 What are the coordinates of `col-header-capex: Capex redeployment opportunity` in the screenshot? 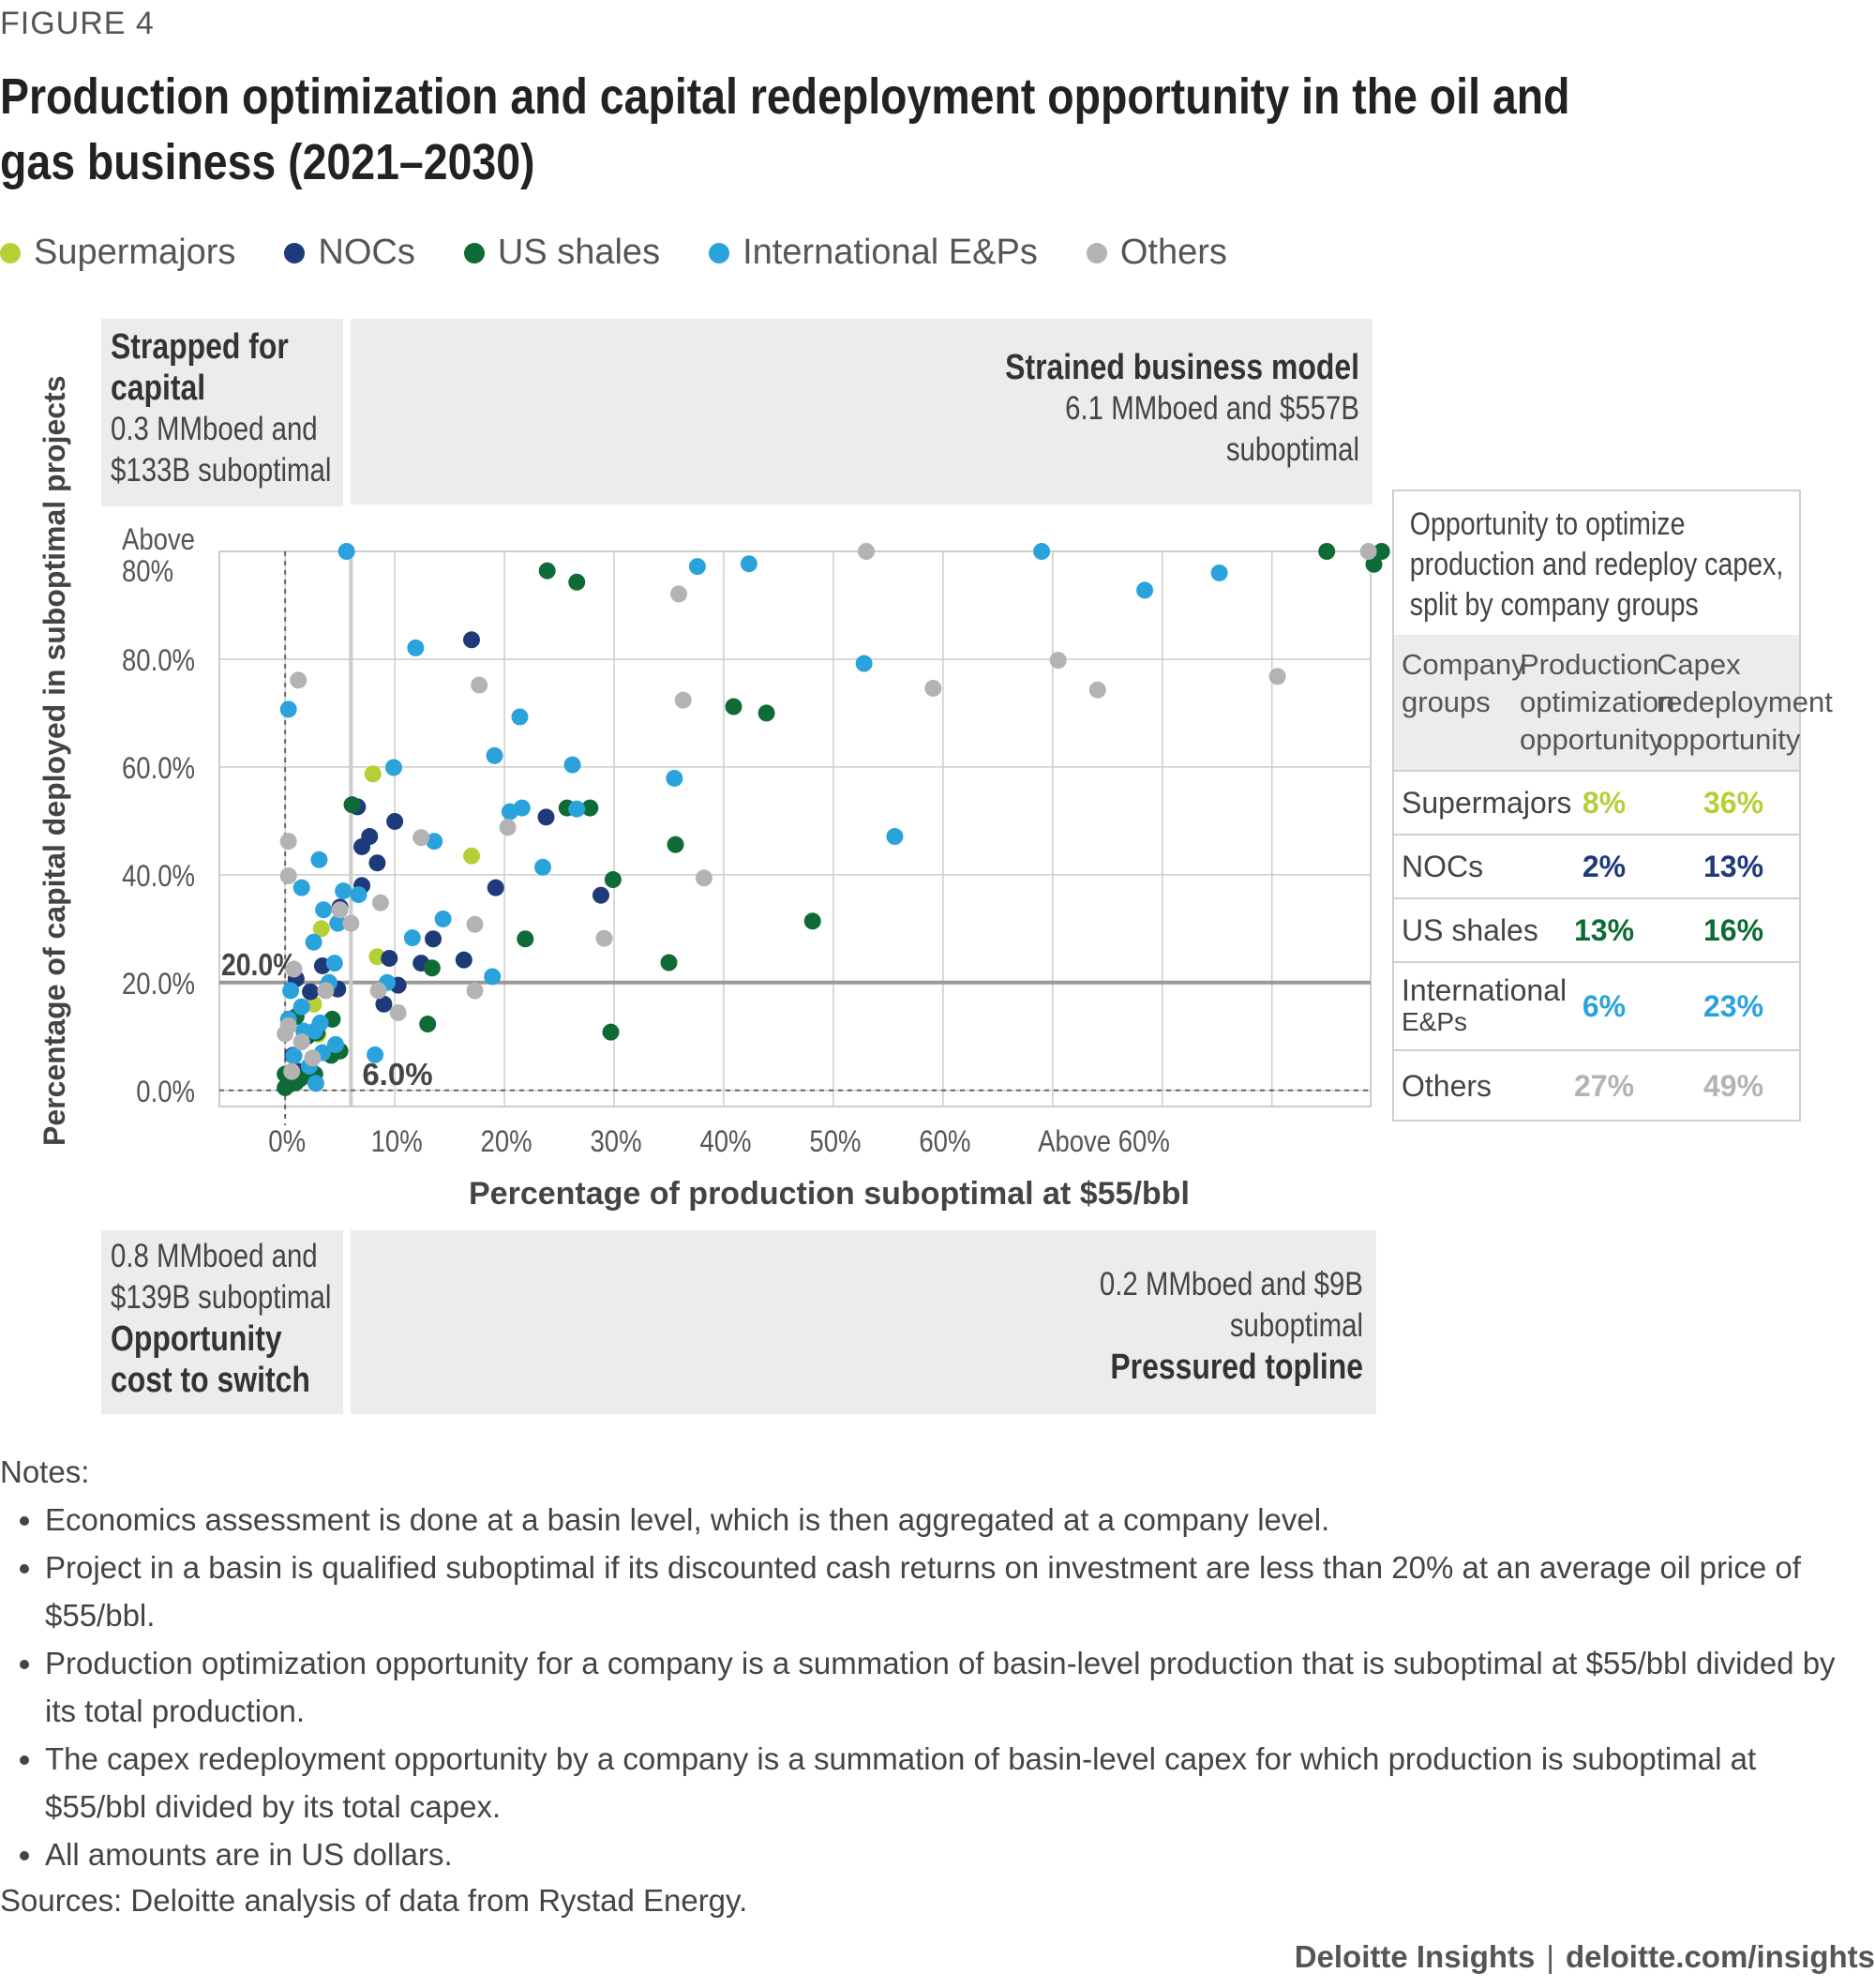 It's located at (1745, 703).